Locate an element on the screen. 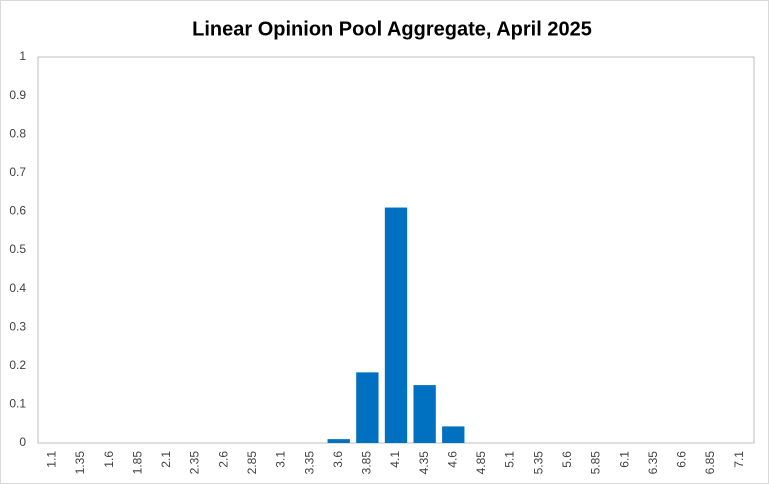  x-tick-label: 5.6 is located at coordinates (567, 459).